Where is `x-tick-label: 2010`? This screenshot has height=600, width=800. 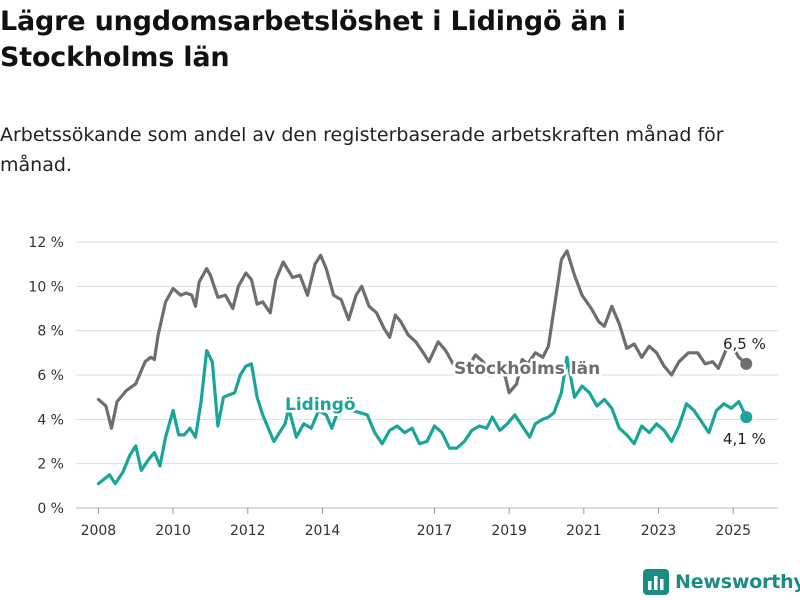 x-tick-label: 2010 is located at coordinates (173, 531).